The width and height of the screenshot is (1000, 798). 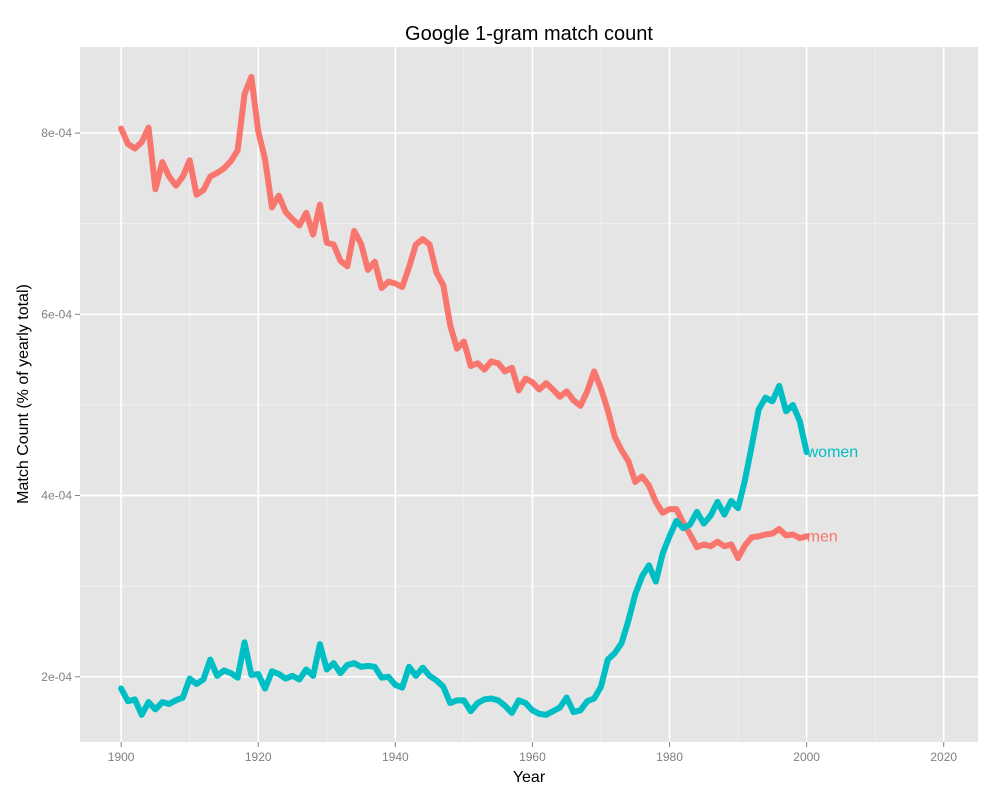 What do you see at coordinates (56, 677) in the screenshot?
I see `y-tick-label: 2e-04` at bounding box center [56, 677].